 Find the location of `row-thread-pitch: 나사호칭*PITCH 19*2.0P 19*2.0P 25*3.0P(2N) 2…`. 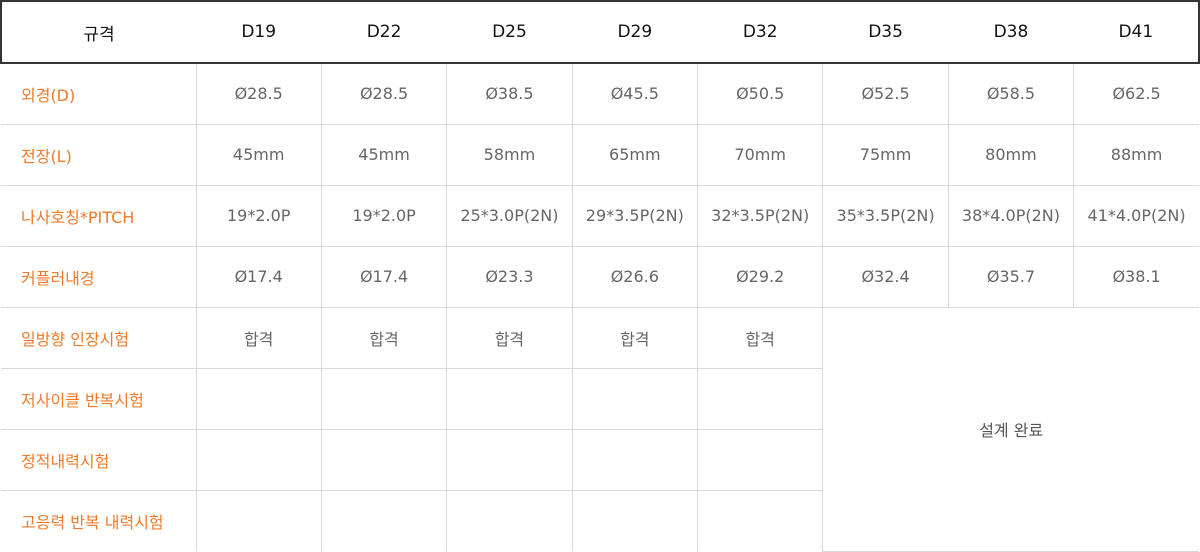

row-thread-pitch: 나사호칭*PITCH 19*2.0P 19*2.0P 25*3.0P(2N) 2… is located at coordinates (600, 215).